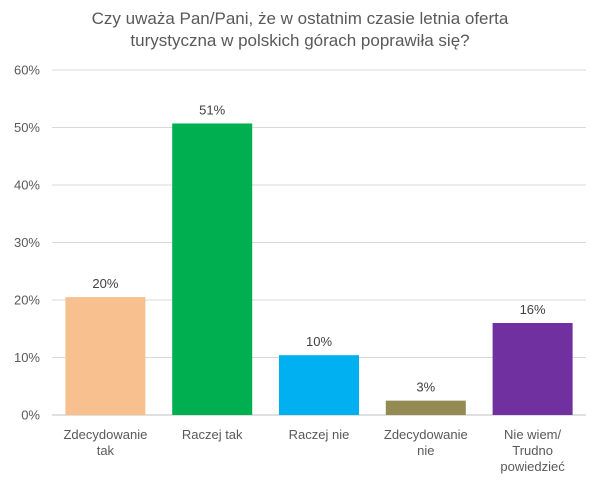 The width and height of the screenshot is (600, 483). I want to click on y-tick-label: 10%, so click(27, 357).